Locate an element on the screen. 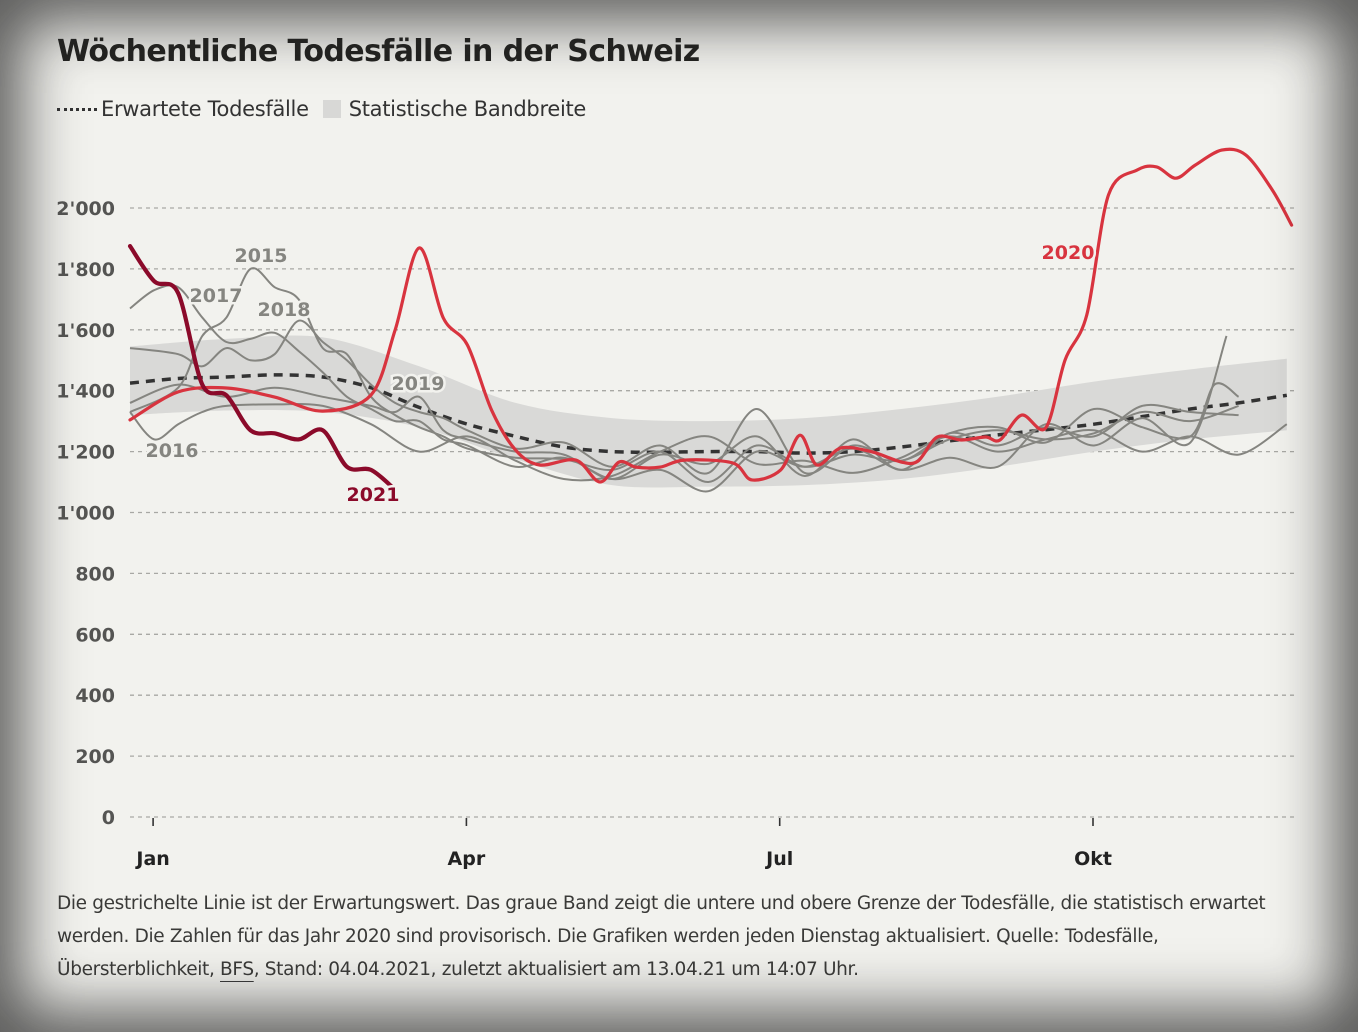 This screenshot has height=1032, width=1358. source-link-bfs: BFS is located at coordinates (237, 969).